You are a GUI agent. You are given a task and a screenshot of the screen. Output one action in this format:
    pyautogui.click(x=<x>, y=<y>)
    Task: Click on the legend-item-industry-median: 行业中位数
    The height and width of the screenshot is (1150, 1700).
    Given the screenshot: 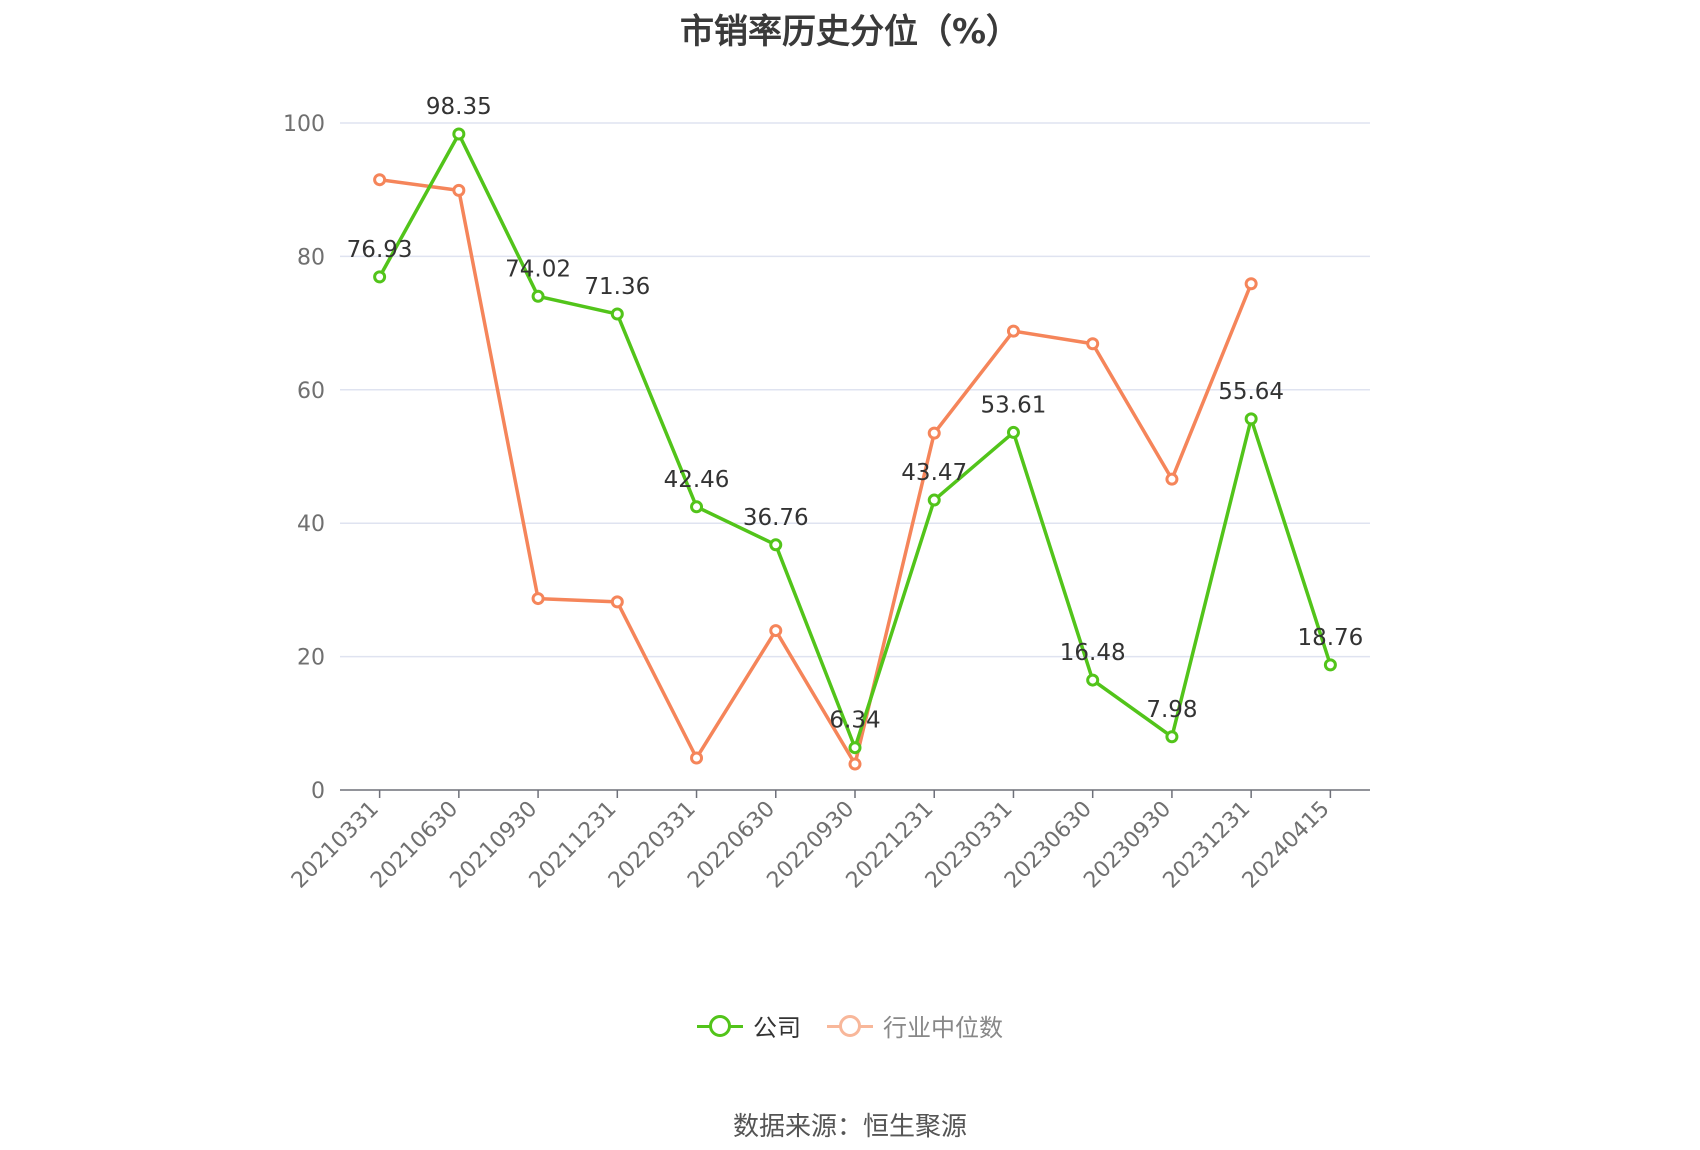 What is the action you would take?
    pyautogui.click(x=915, y=1025)
    